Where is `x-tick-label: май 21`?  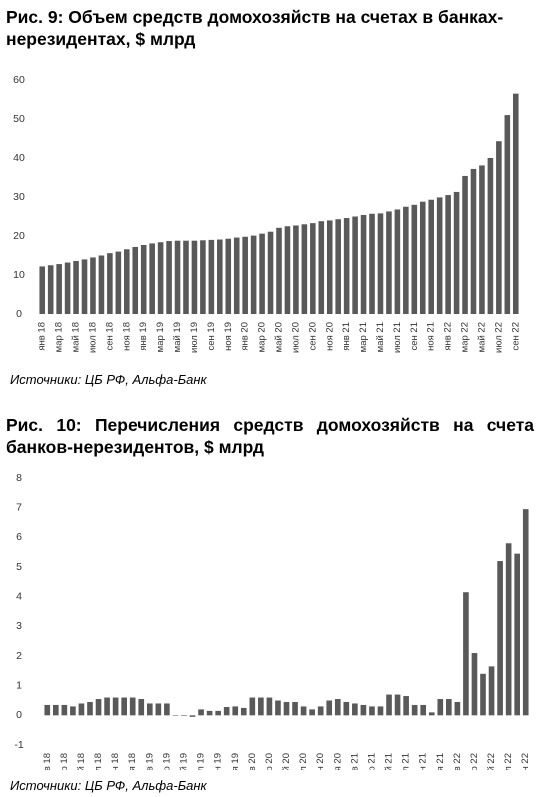
x-tick-label: май 21 is located at coordinates (389, 761).